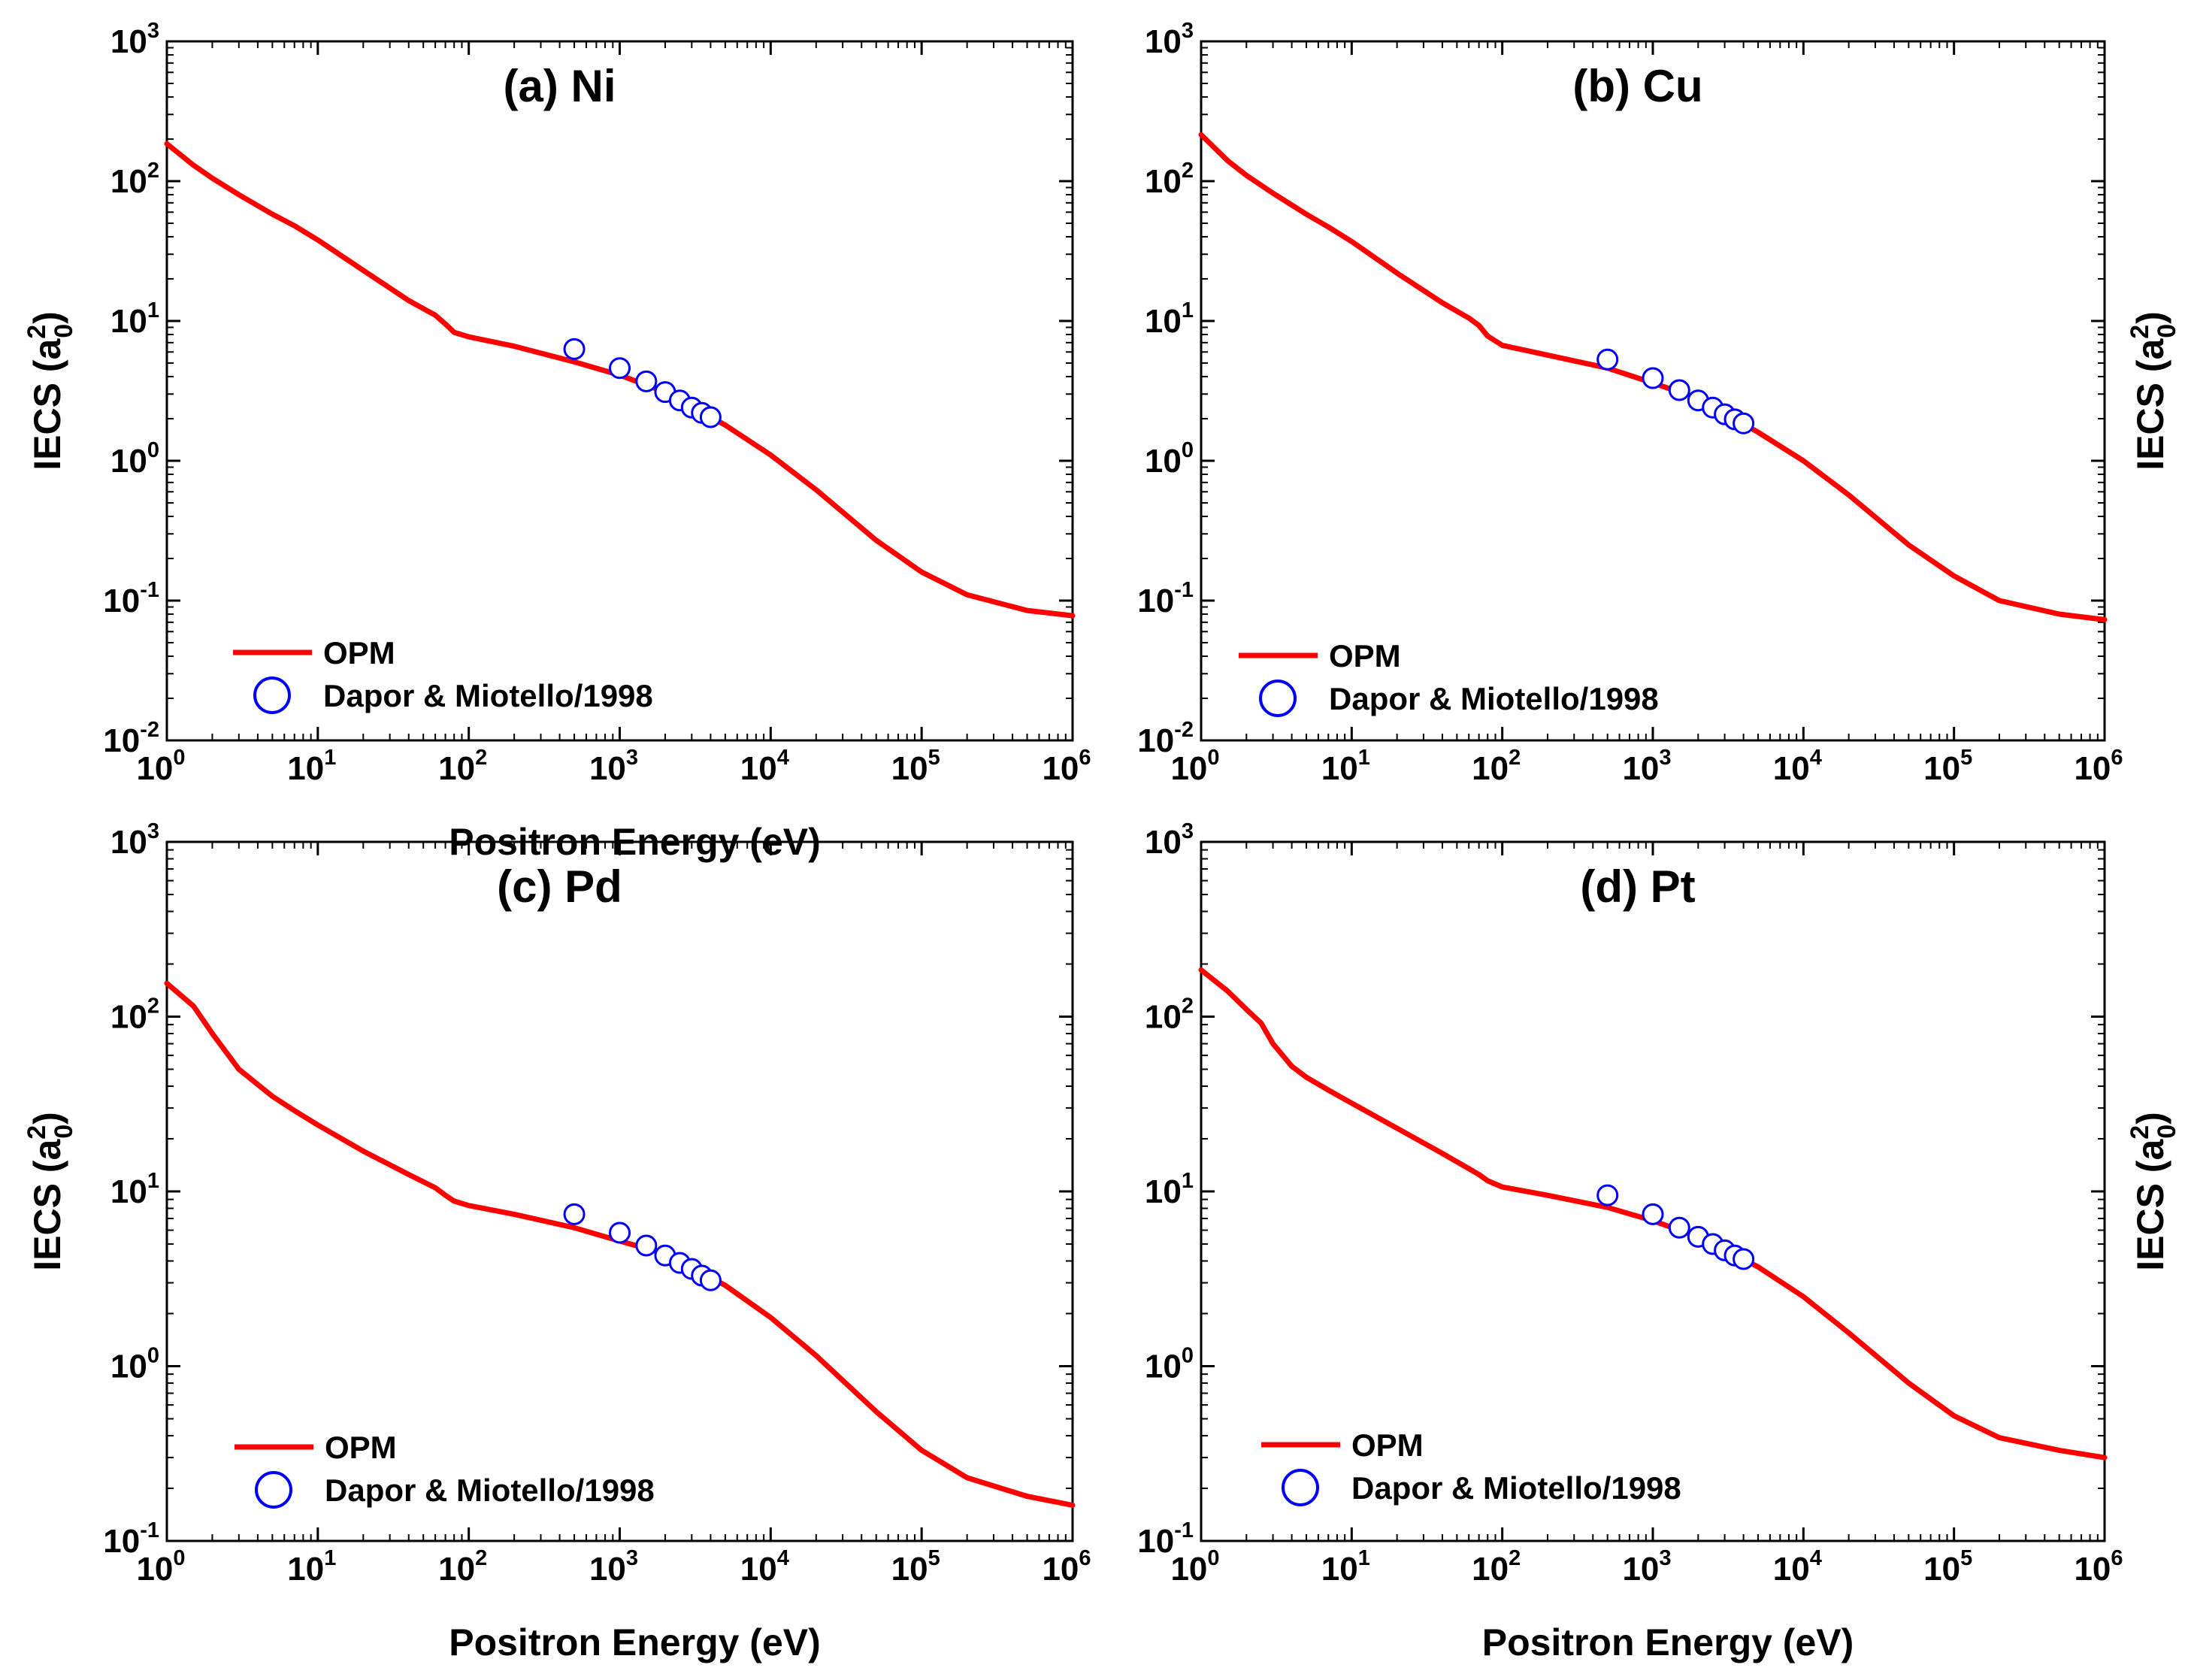  Describe the element at coordinates (613, 766) in the screenshot. I see `x-tick-label: 10³` at that location.